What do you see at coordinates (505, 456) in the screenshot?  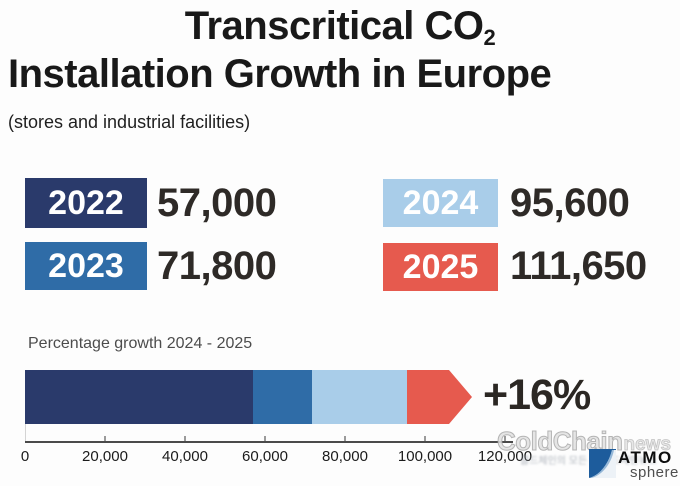 I see `x-axis-tick-label: 120,000` at bounding box center [505, 456].